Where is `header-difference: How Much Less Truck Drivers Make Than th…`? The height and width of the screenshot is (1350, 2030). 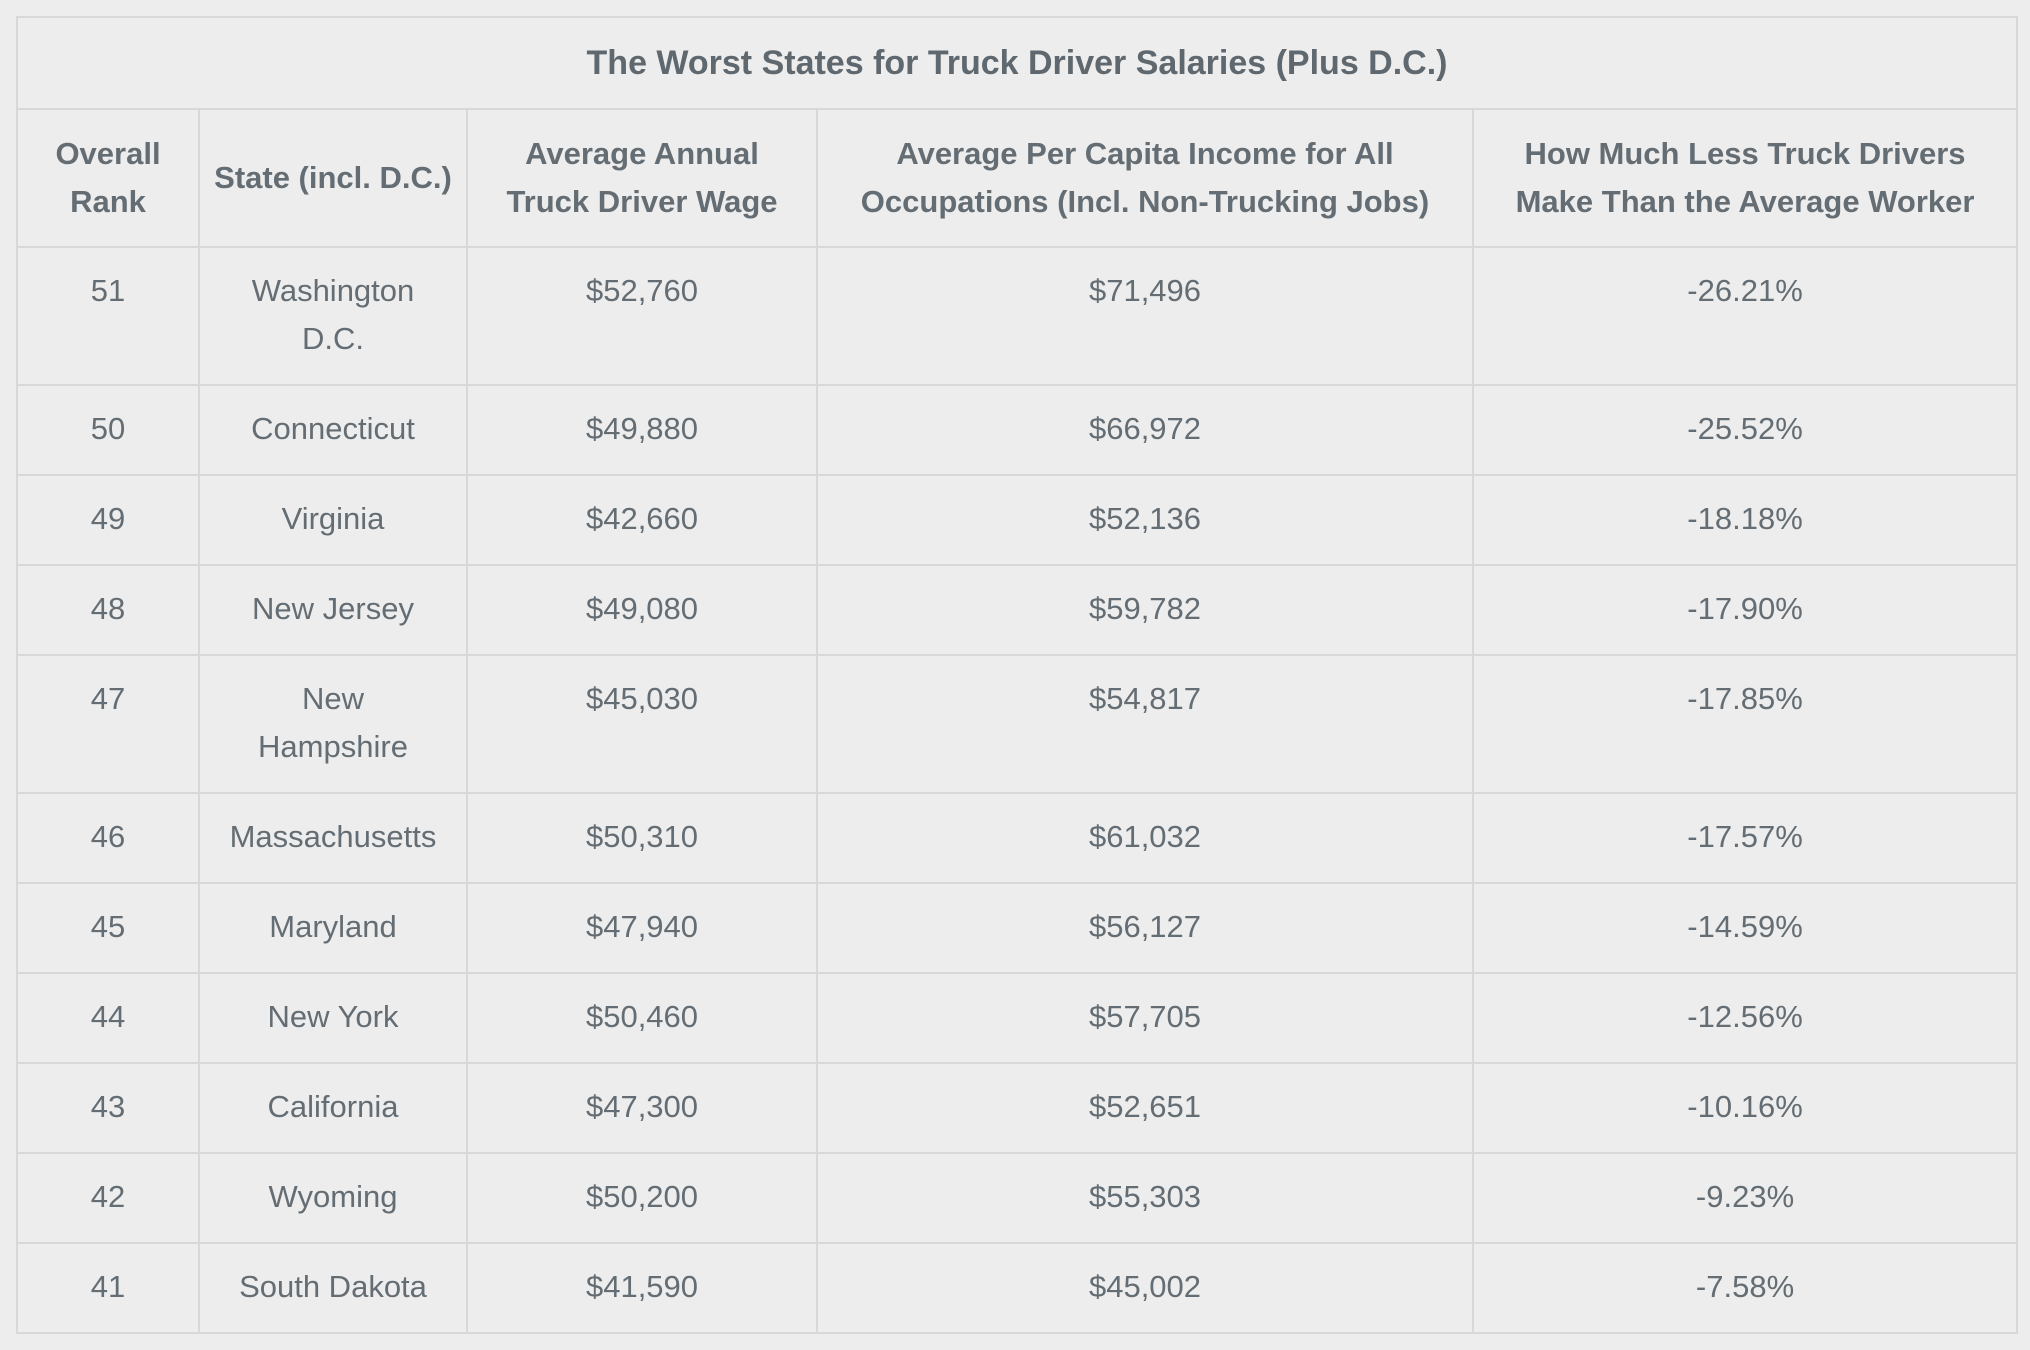 header-difference: How Much Less Truck Drivers Make Than th… is located at coordinates (1745, 178).